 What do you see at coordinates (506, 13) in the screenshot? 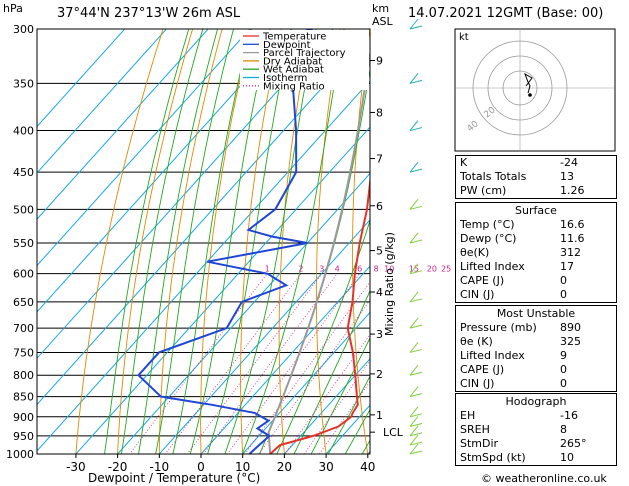
I see `datetime-title: 14.07.2021 12GMT (Base: 00)` at bounding box center [506, 13].